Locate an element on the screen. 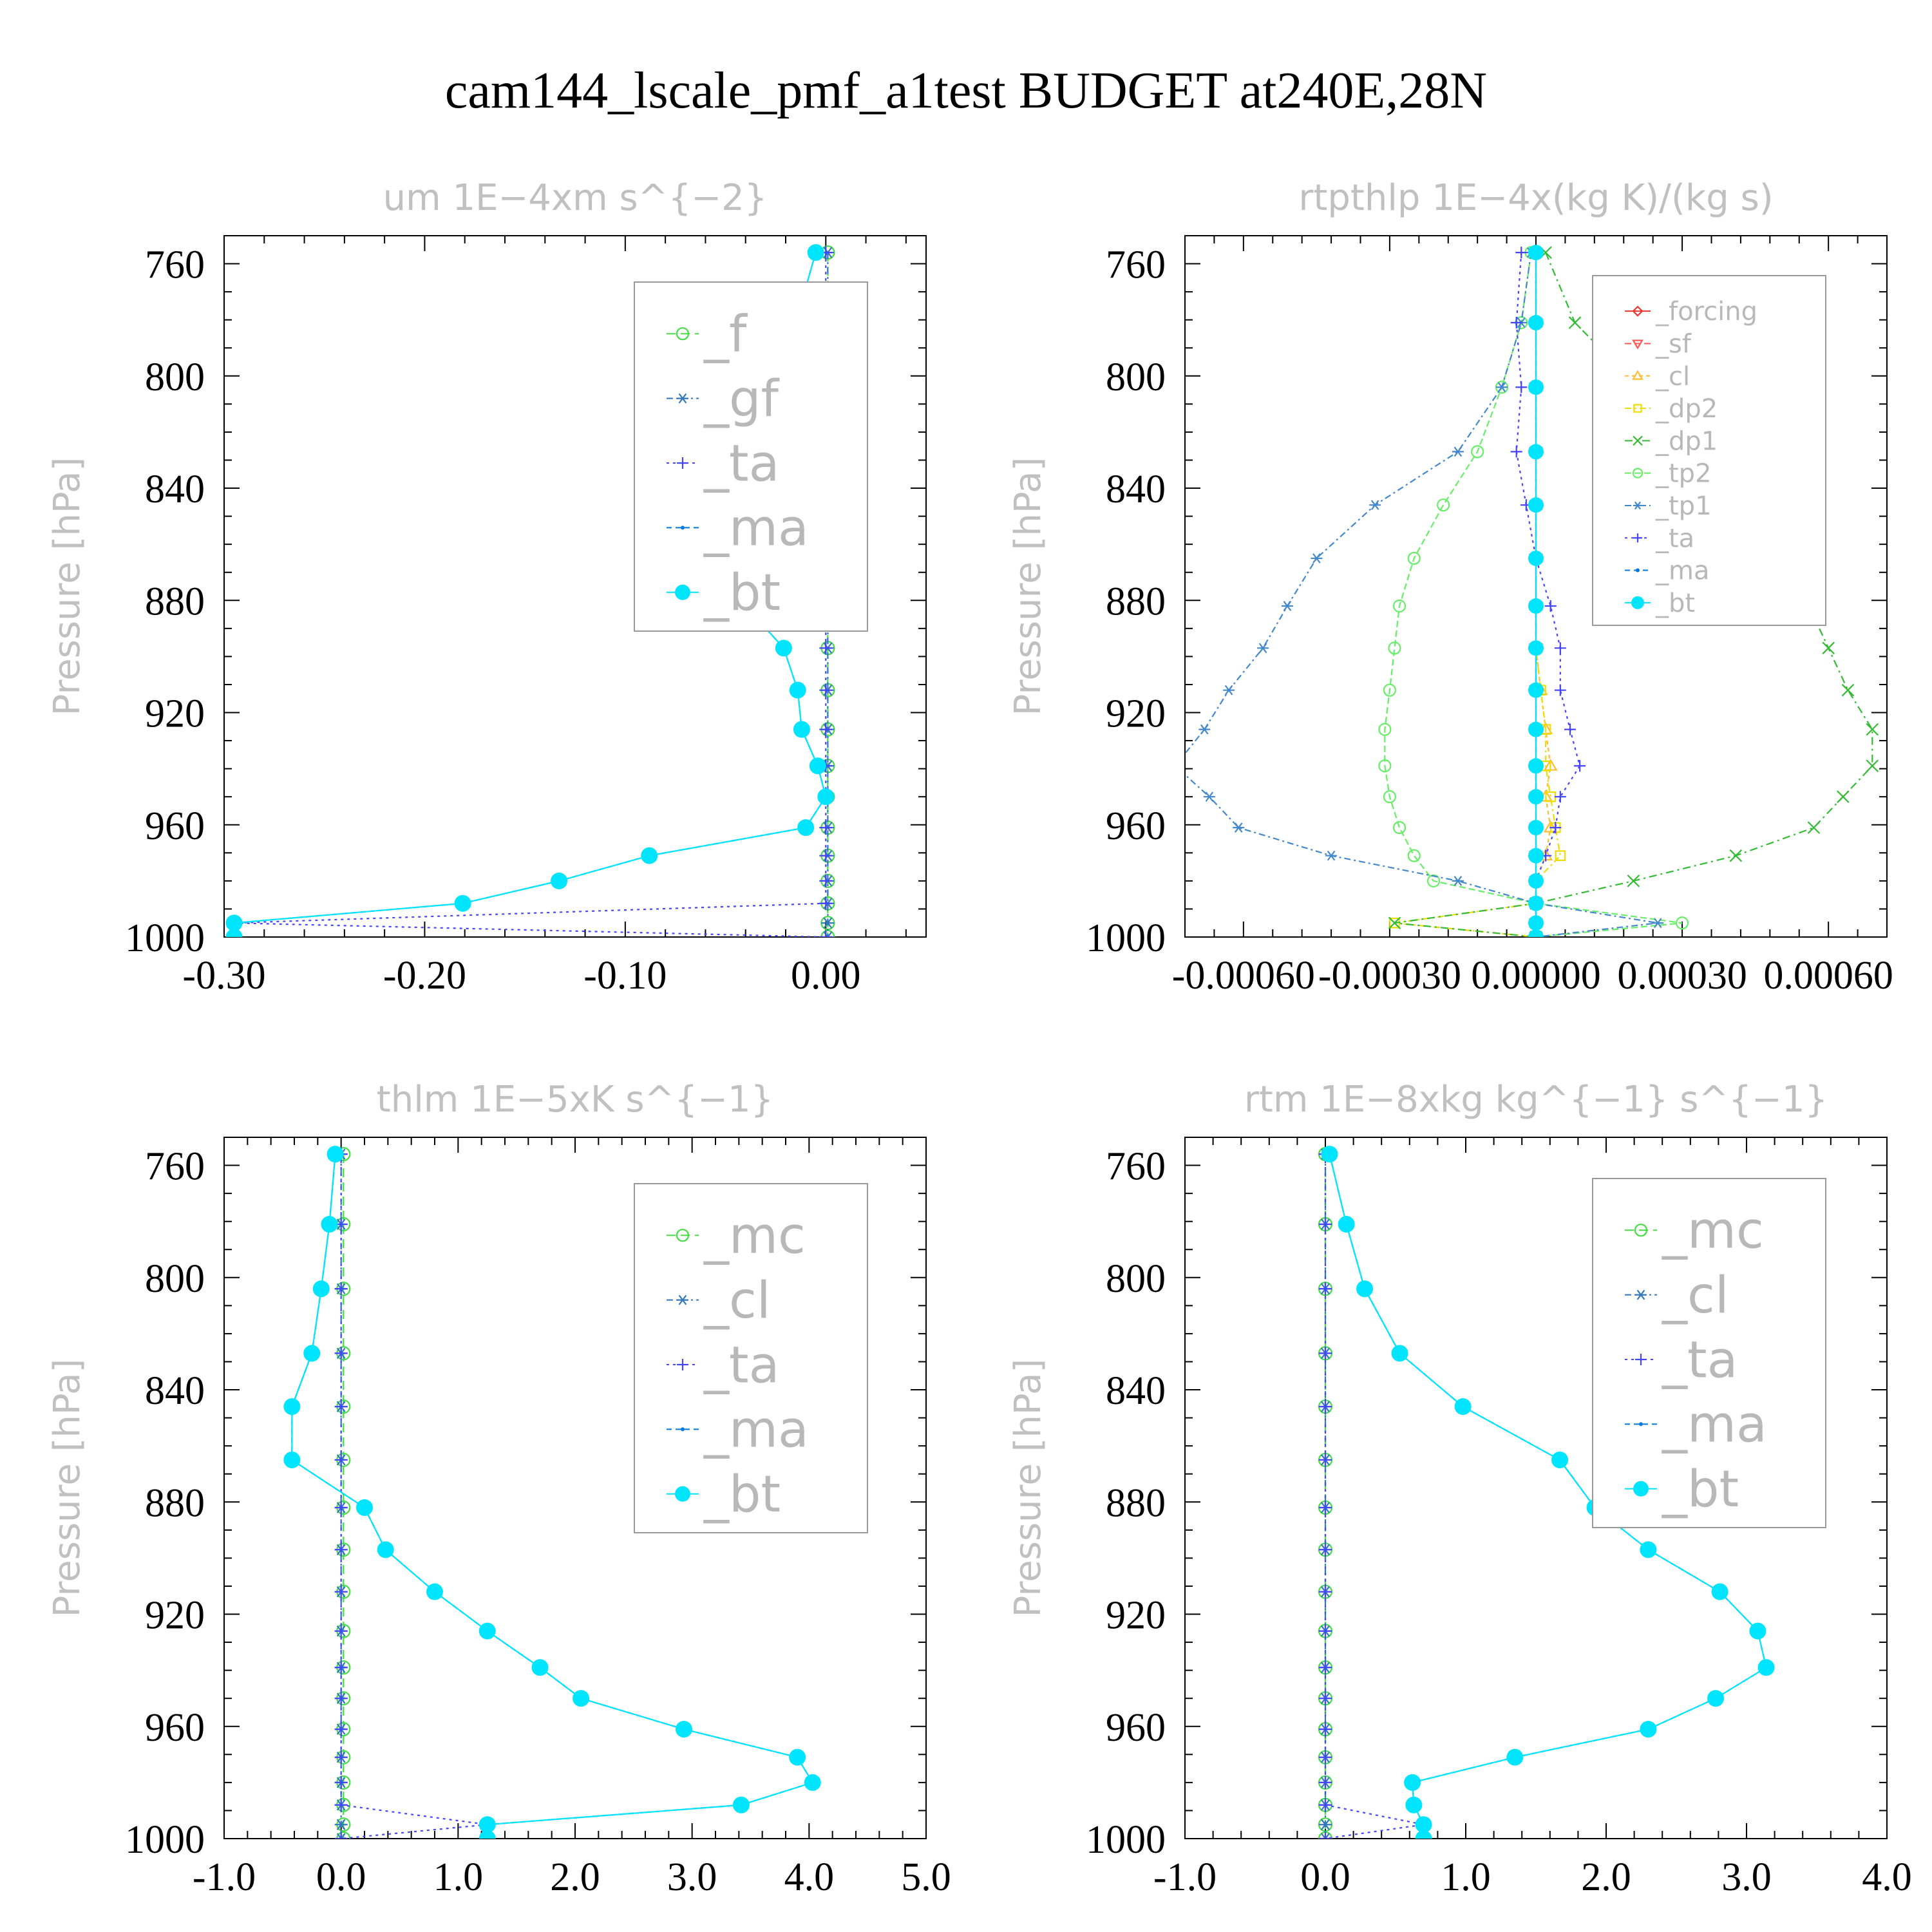  legend-label: _dp1 is located at coordinates (1686, 441).